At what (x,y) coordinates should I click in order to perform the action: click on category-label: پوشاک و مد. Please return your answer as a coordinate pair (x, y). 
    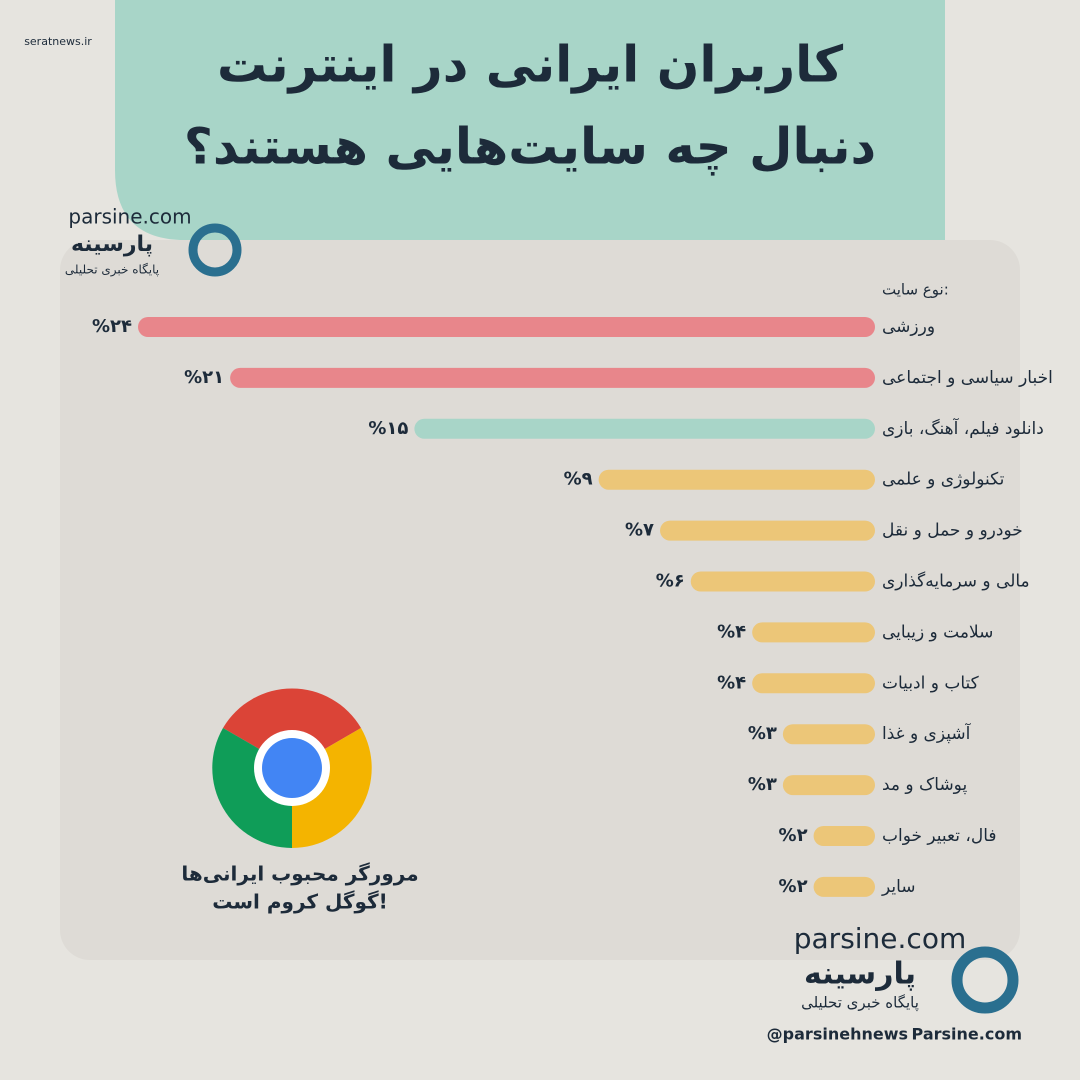
    Looking at the image, I should click on (924, 785).